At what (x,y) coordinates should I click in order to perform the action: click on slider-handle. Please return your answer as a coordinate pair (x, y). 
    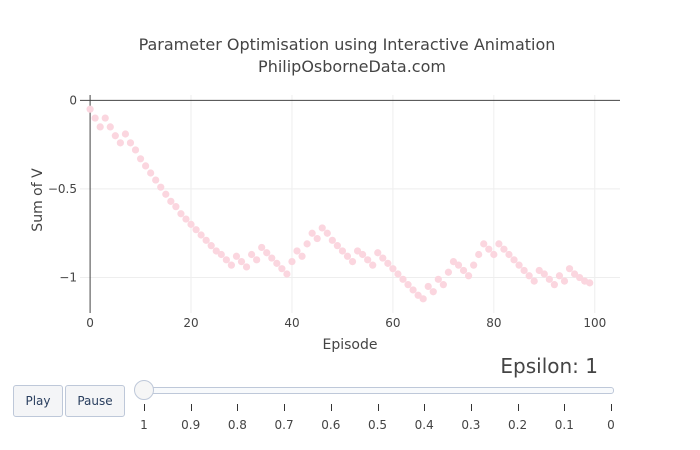
    Looking at the image, I should click on (144, 390).